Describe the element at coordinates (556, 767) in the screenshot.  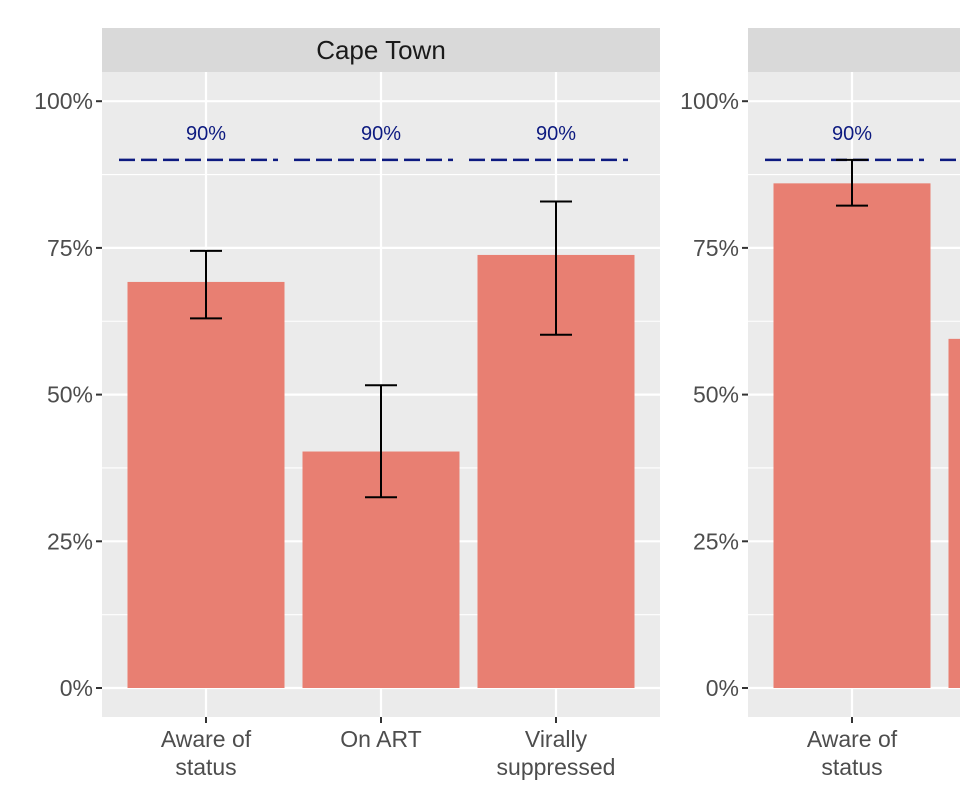
I see `x-tick-label: suppressed` at that location.